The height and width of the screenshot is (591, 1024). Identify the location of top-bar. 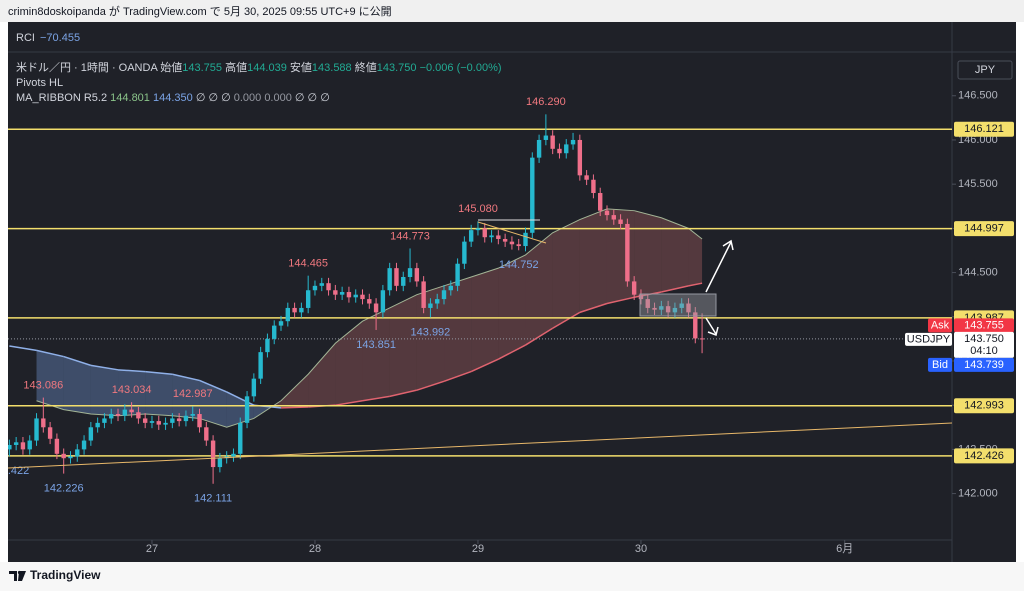
(512, 11).